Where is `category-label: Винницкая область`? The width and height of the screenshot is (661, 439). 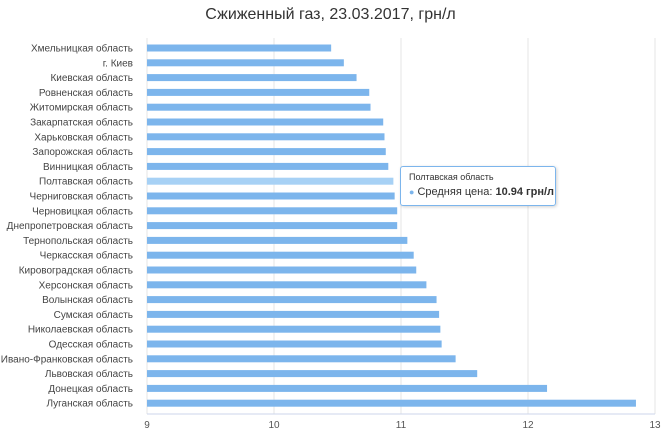
category-label: Винницкая область is located at coordinates (88, 167).